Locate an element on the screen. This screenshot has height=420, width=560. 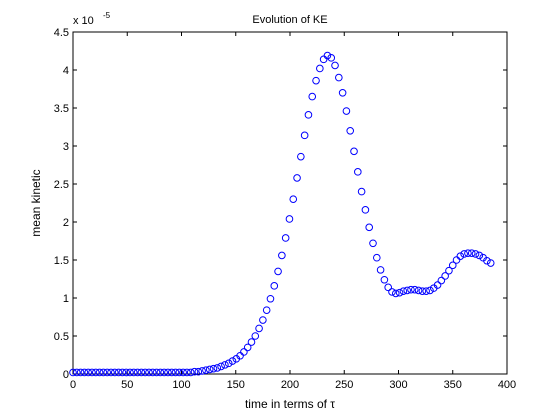
x-tick-label: 200 is located at coordinates (290, 385).